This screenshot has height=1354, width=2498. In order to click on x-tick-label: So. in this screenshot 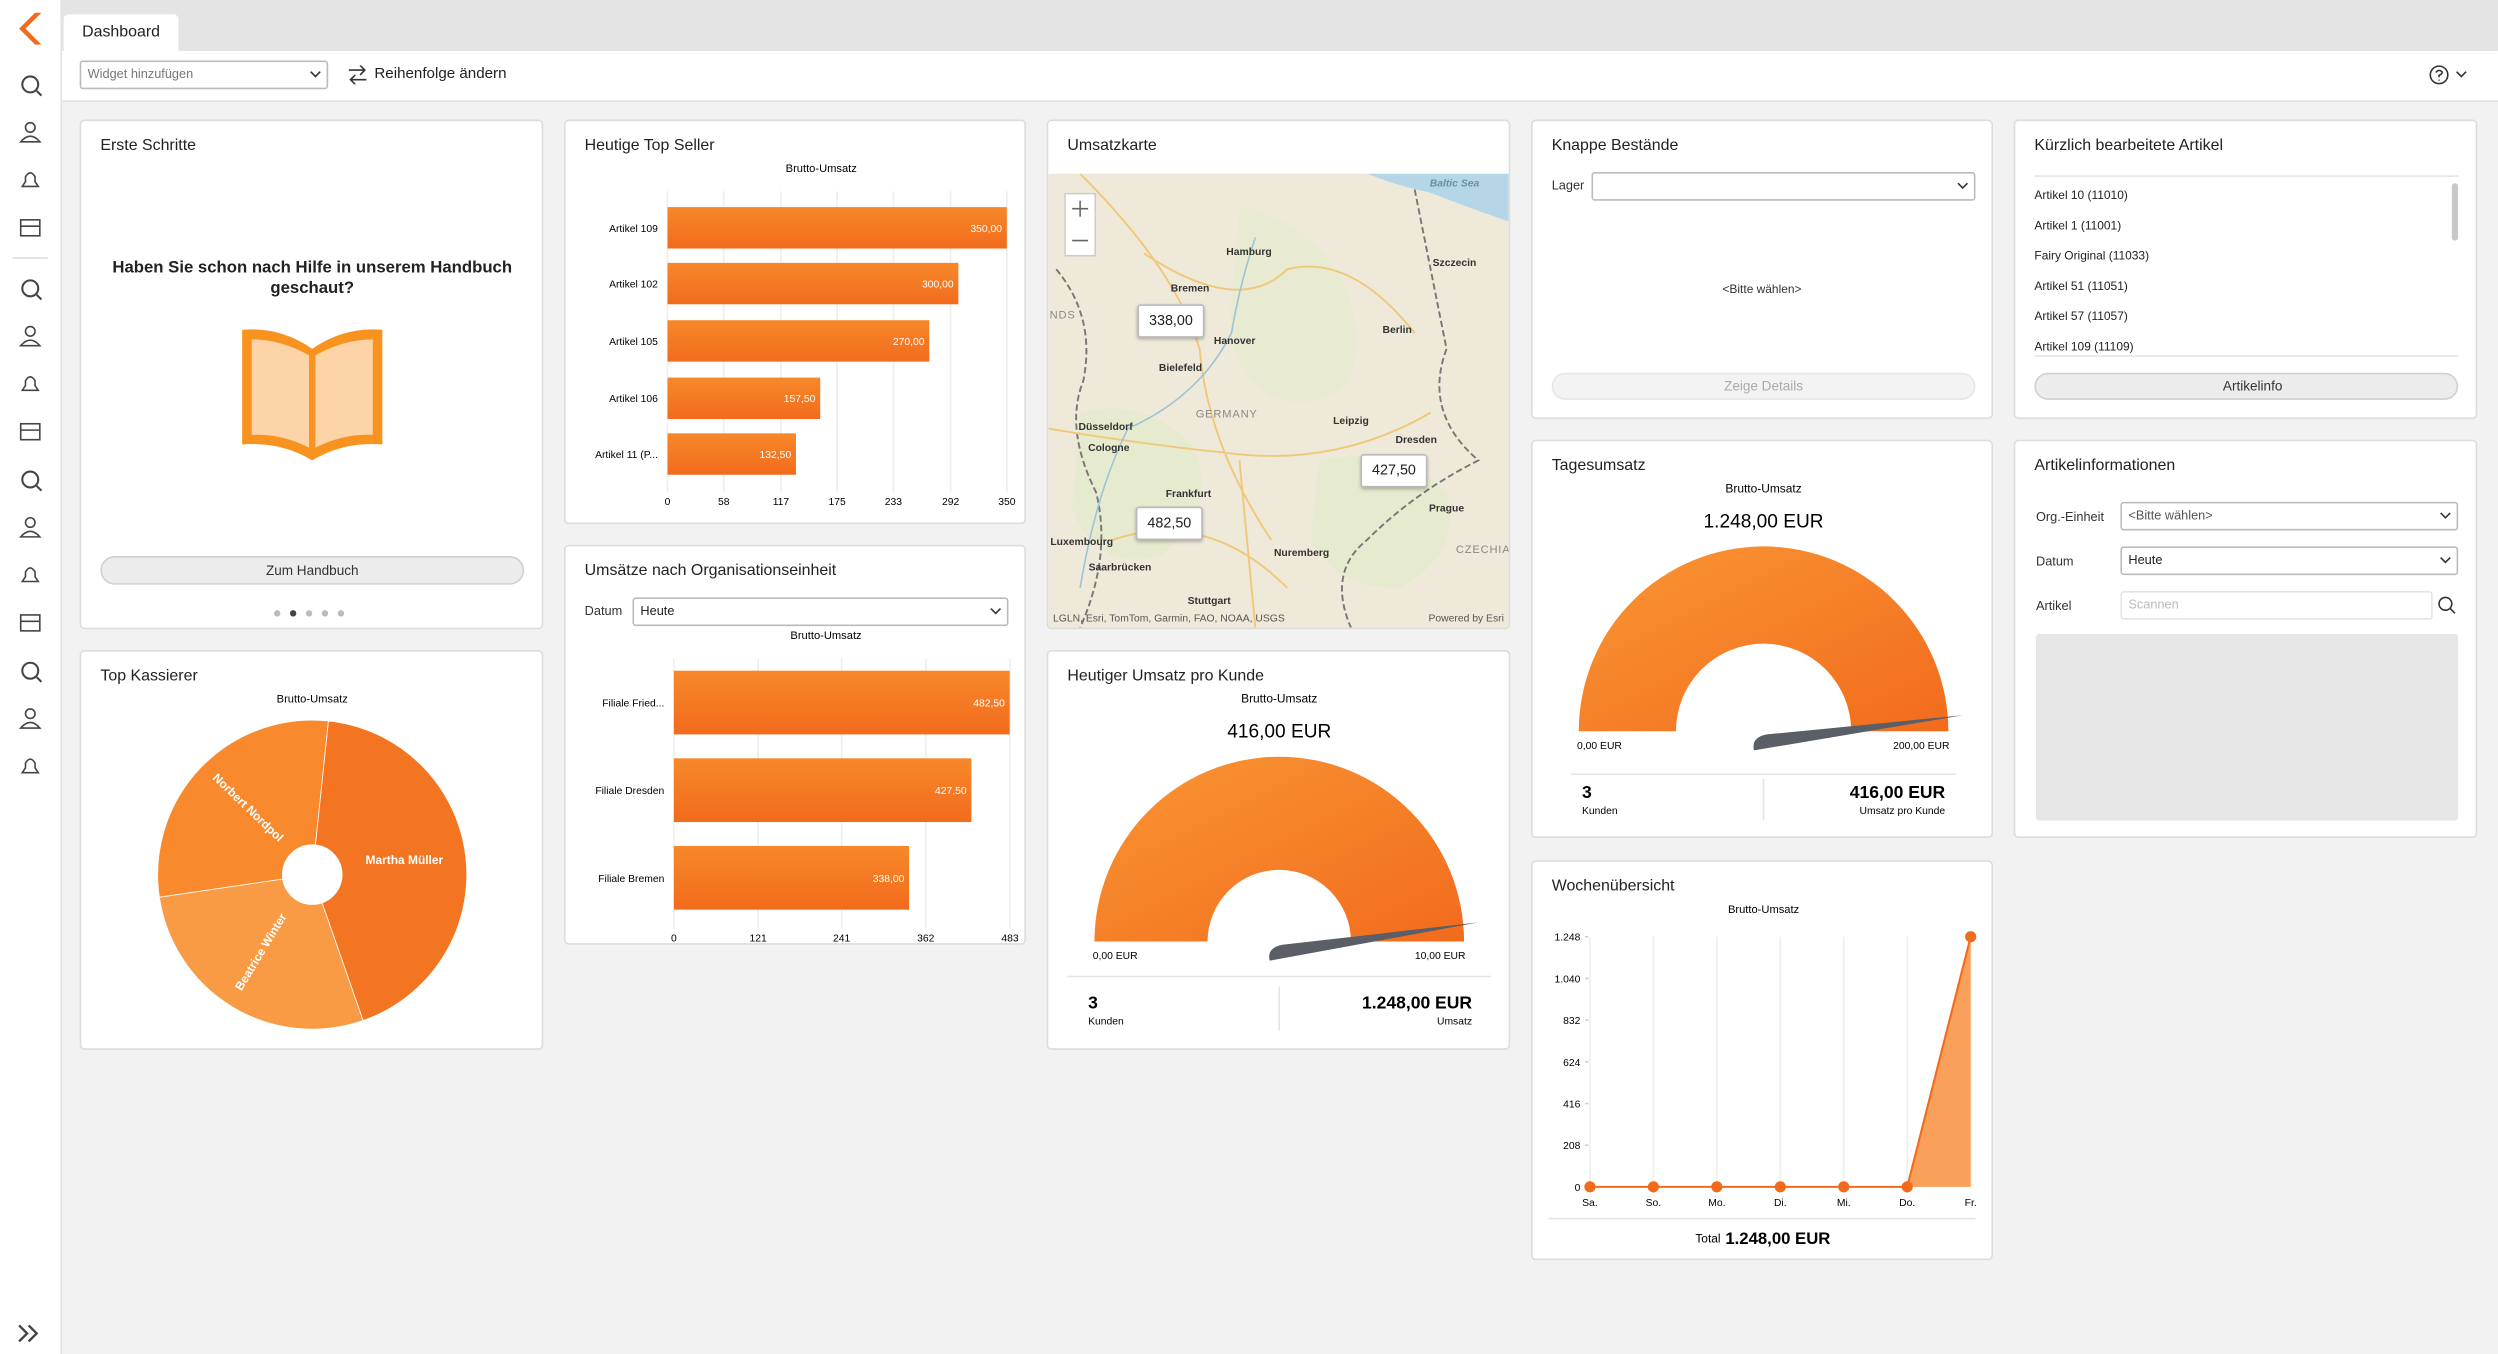, I will do `click(1654, 1203)`.